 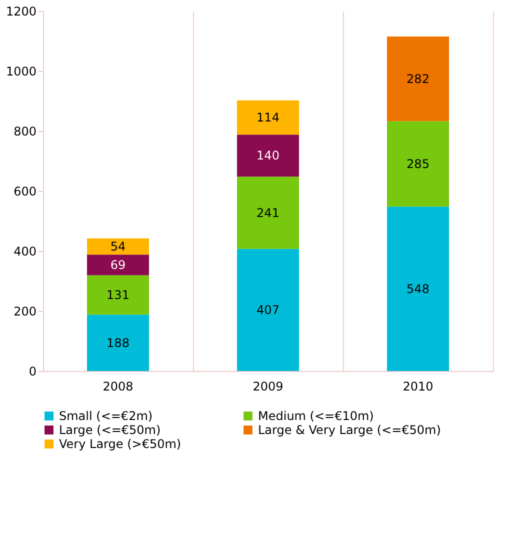 I want to click on data-label: 548, so click(x=418, y=289).